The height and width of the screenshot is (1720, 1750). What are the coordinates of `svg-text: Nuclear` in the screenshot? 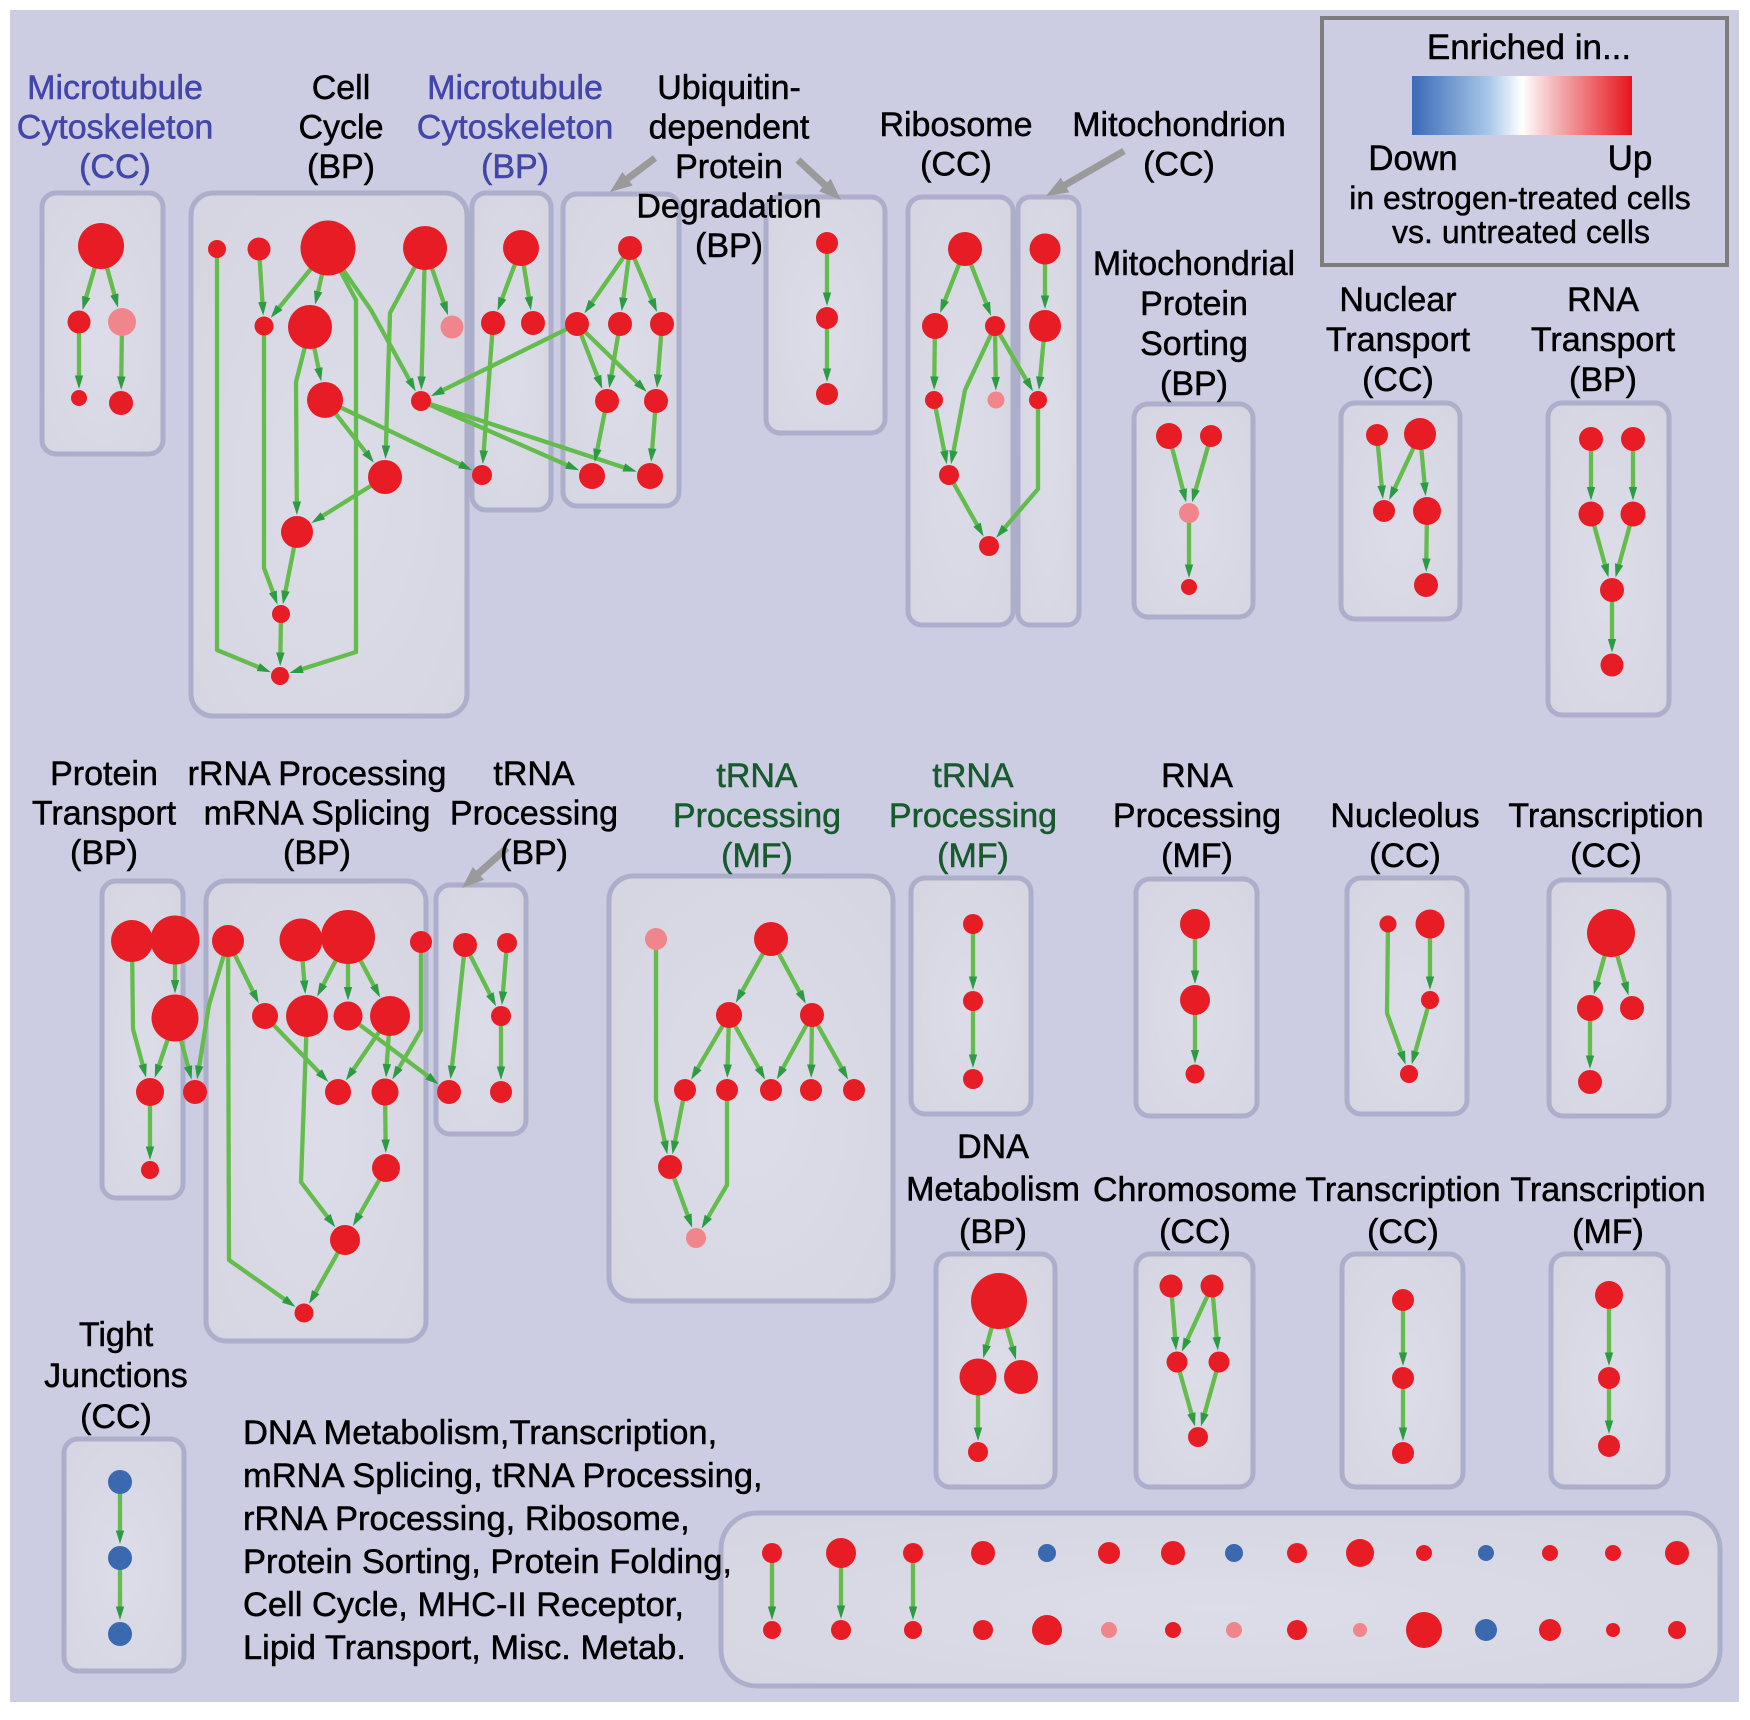 It's located at (1397, 300).